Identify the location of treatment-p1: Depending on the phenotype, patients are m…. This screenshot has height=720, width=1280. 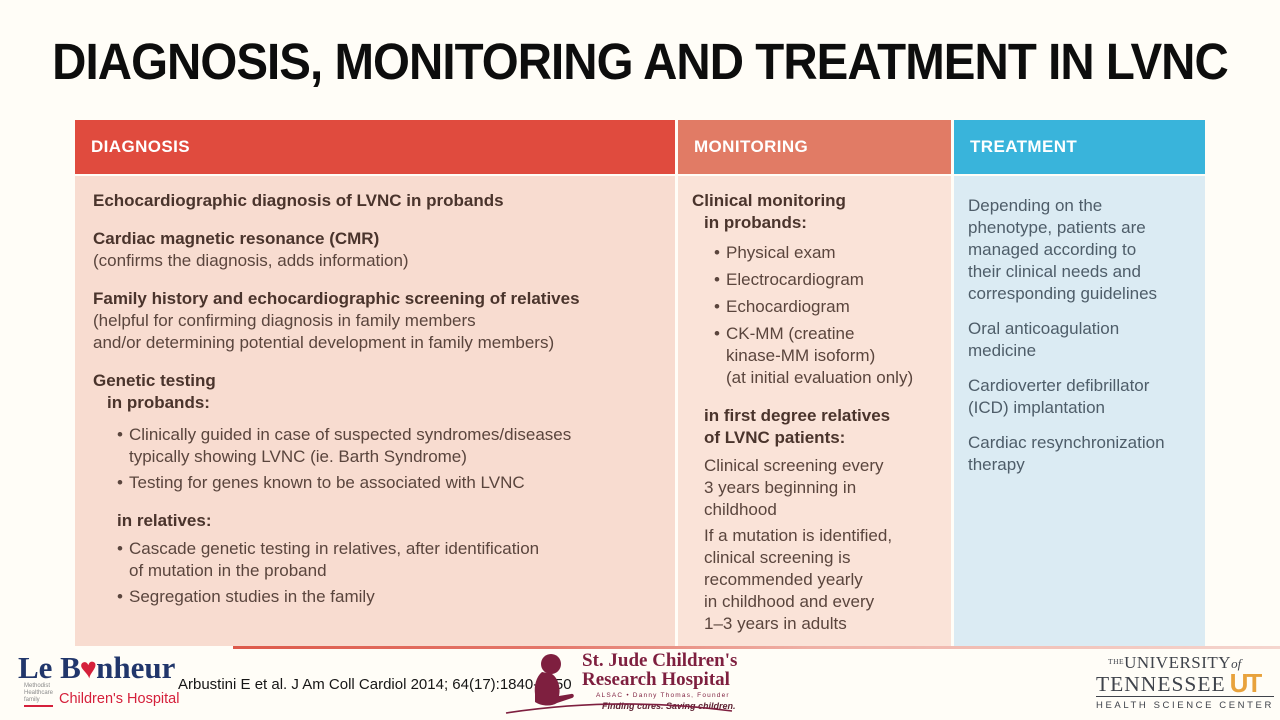
(1063, 249).